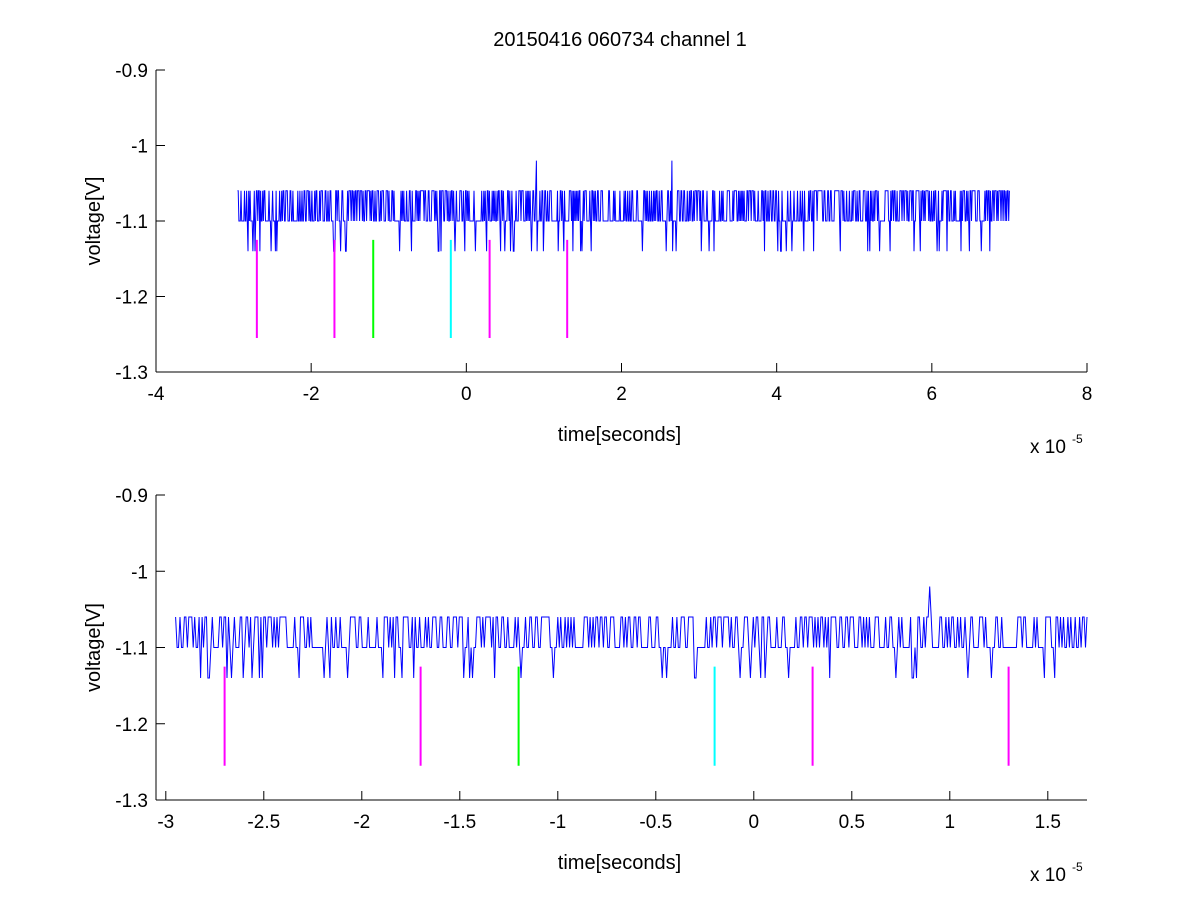 This screenshot has width=1200, height=901. Describe the element at coordinates (165, 822) in the screenshot. I see `x-tick-label: -3` at that location.